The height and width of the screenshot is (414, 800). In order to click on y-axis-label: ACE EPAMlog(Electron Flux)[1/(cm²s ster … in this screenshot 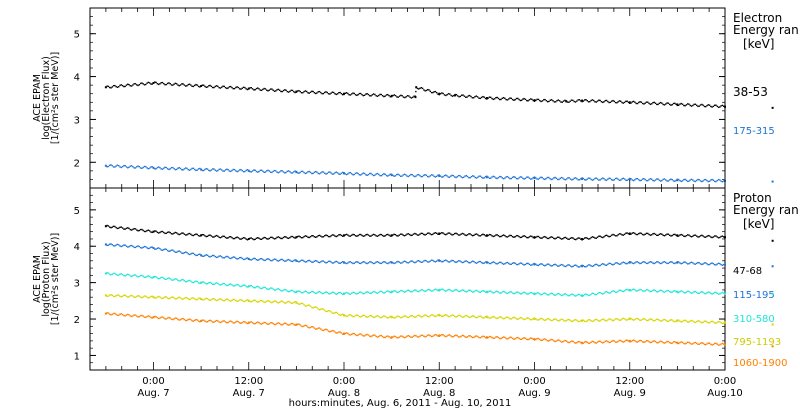, I will do `click(46, 98)`.